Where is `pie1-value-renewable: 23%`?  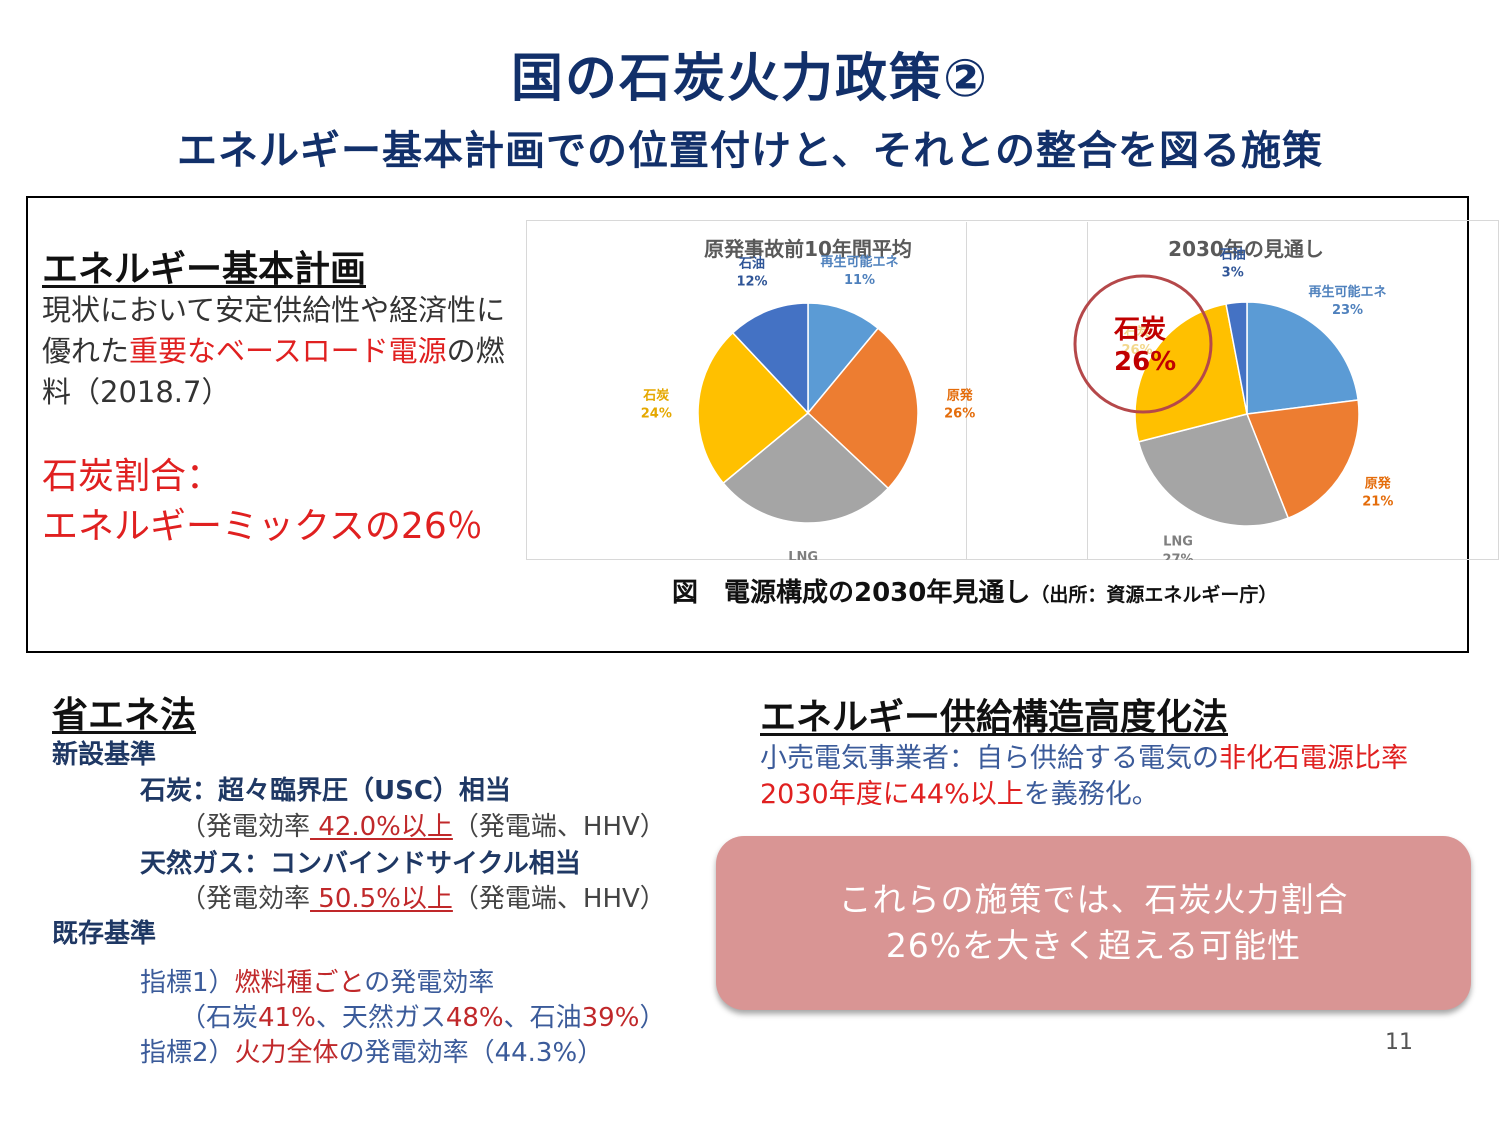
pie1-value-renewable: 23% is located at coordinates (1347, 310).